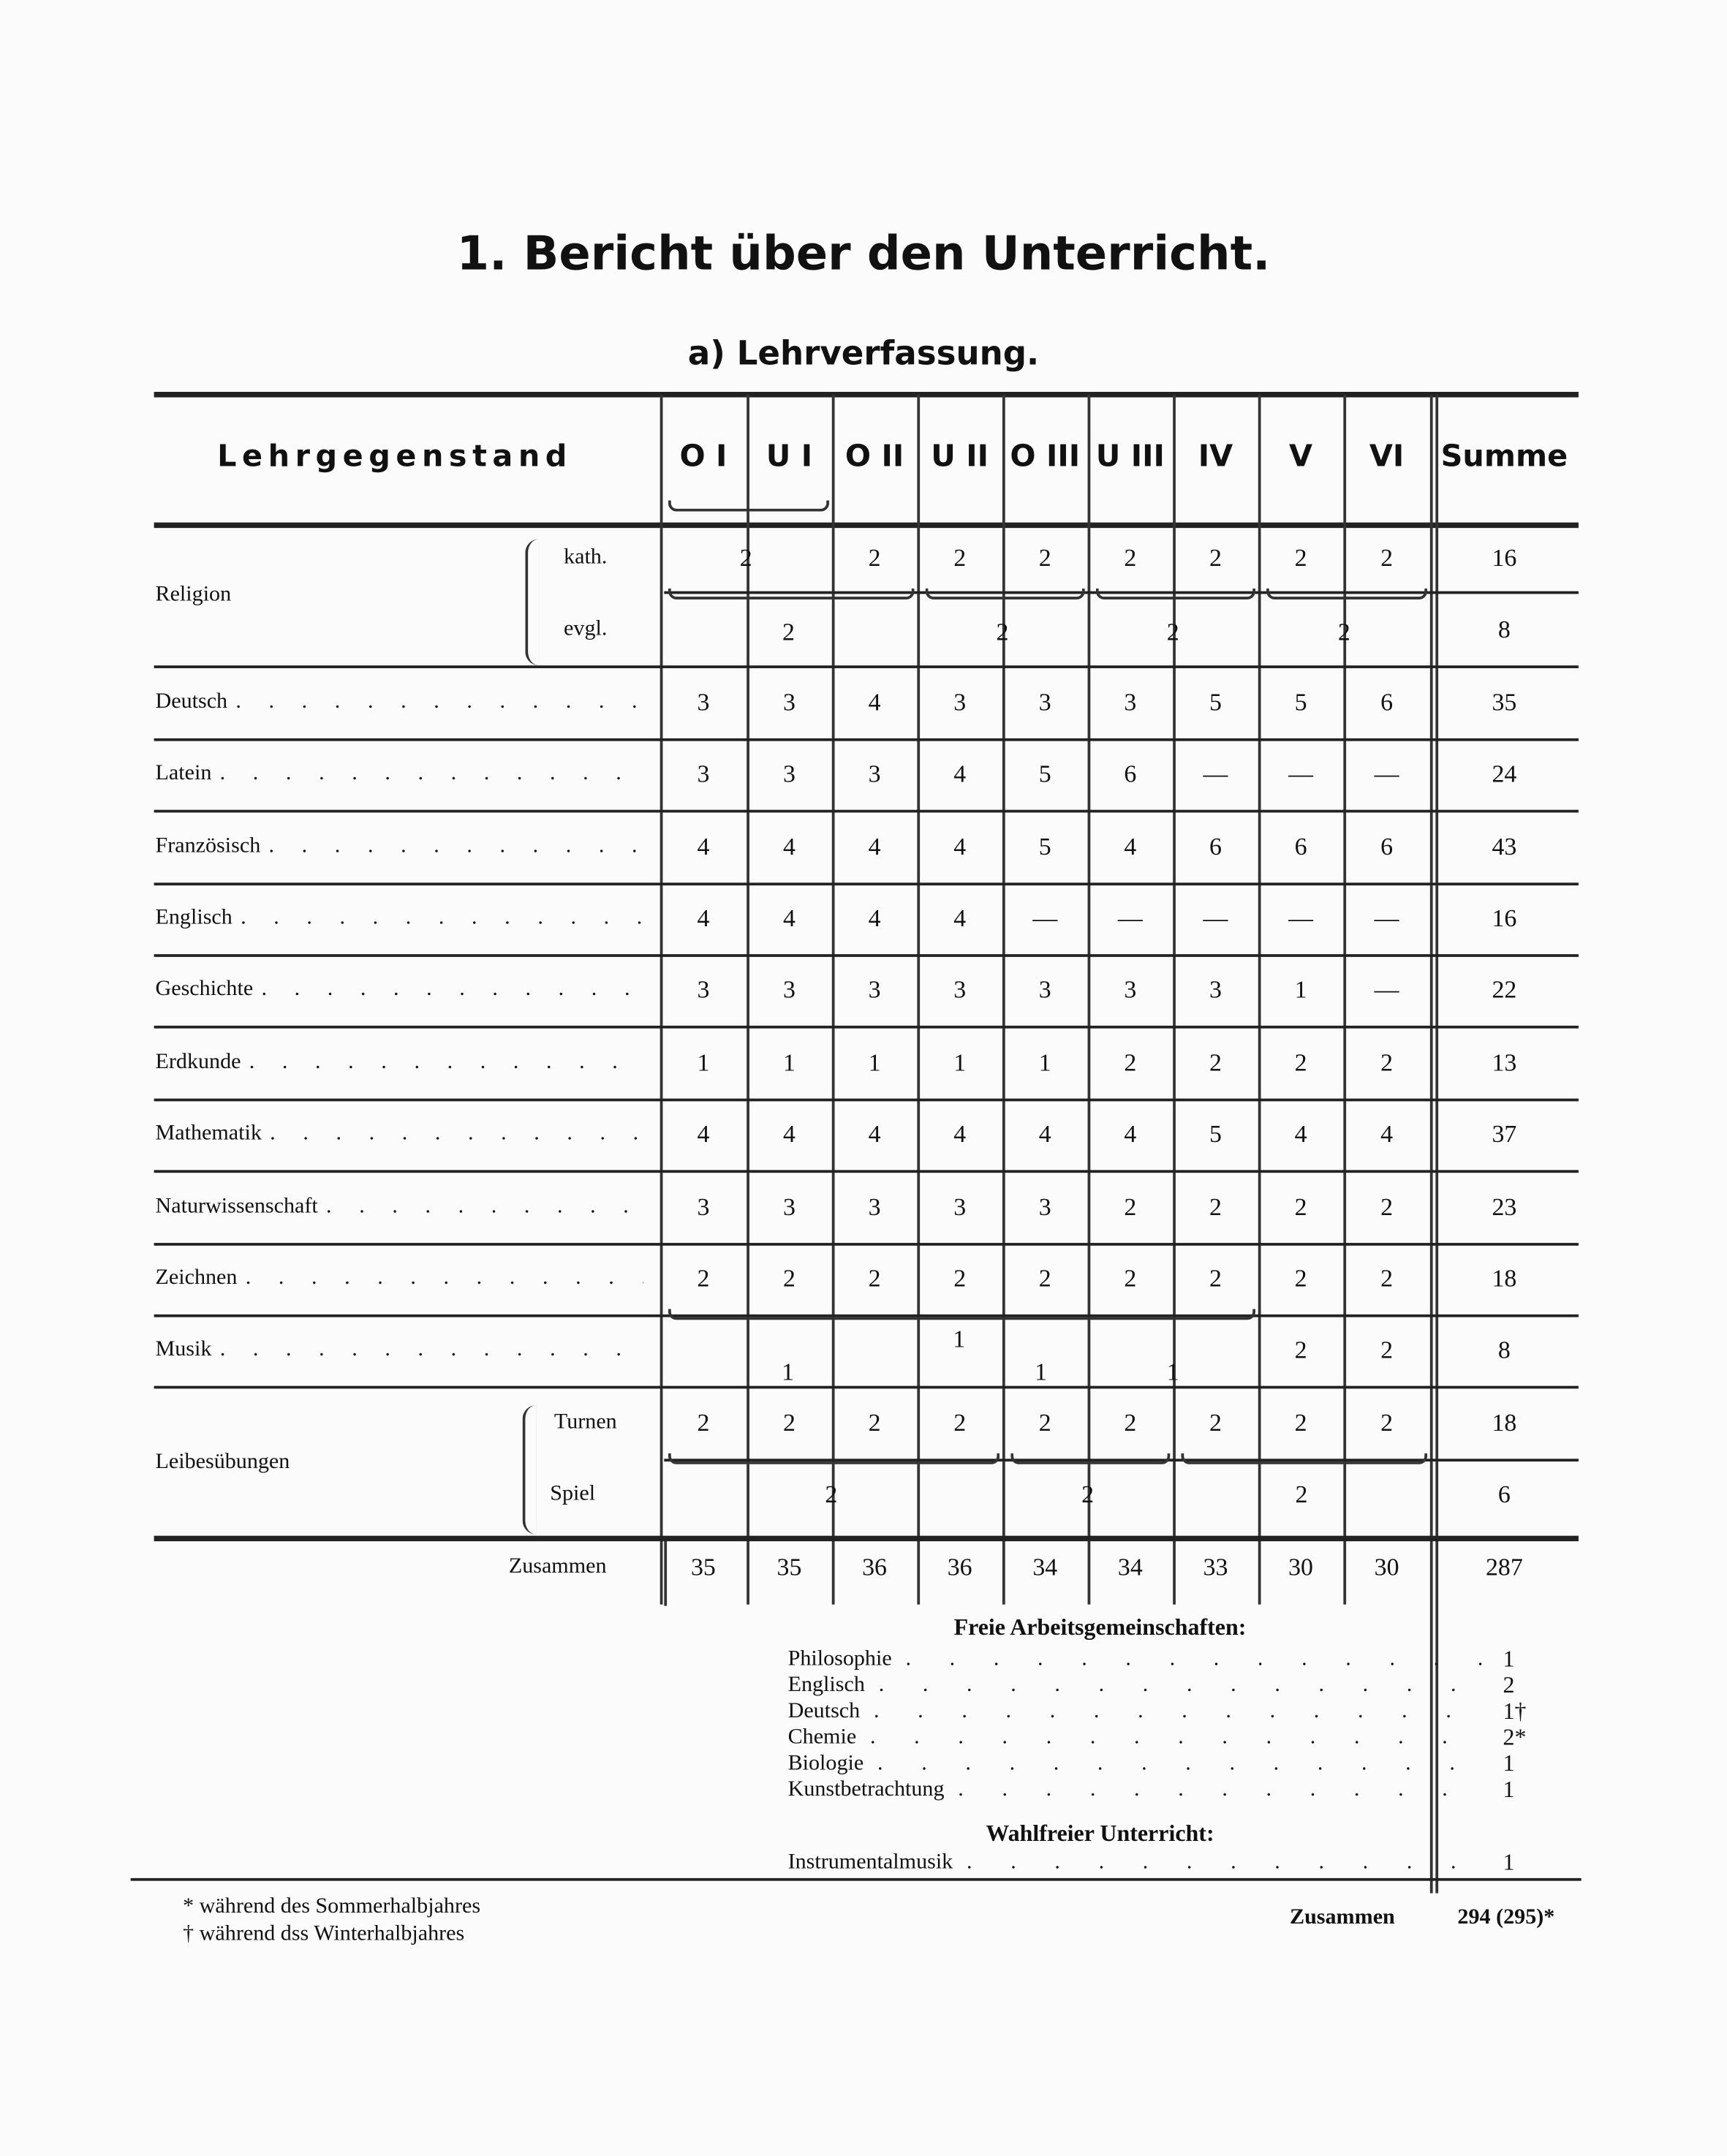  What do you see at coordinates (1504, 1566) in the screenshot?
I see `row-sum: 287` at bounding box center [1504, 1566].